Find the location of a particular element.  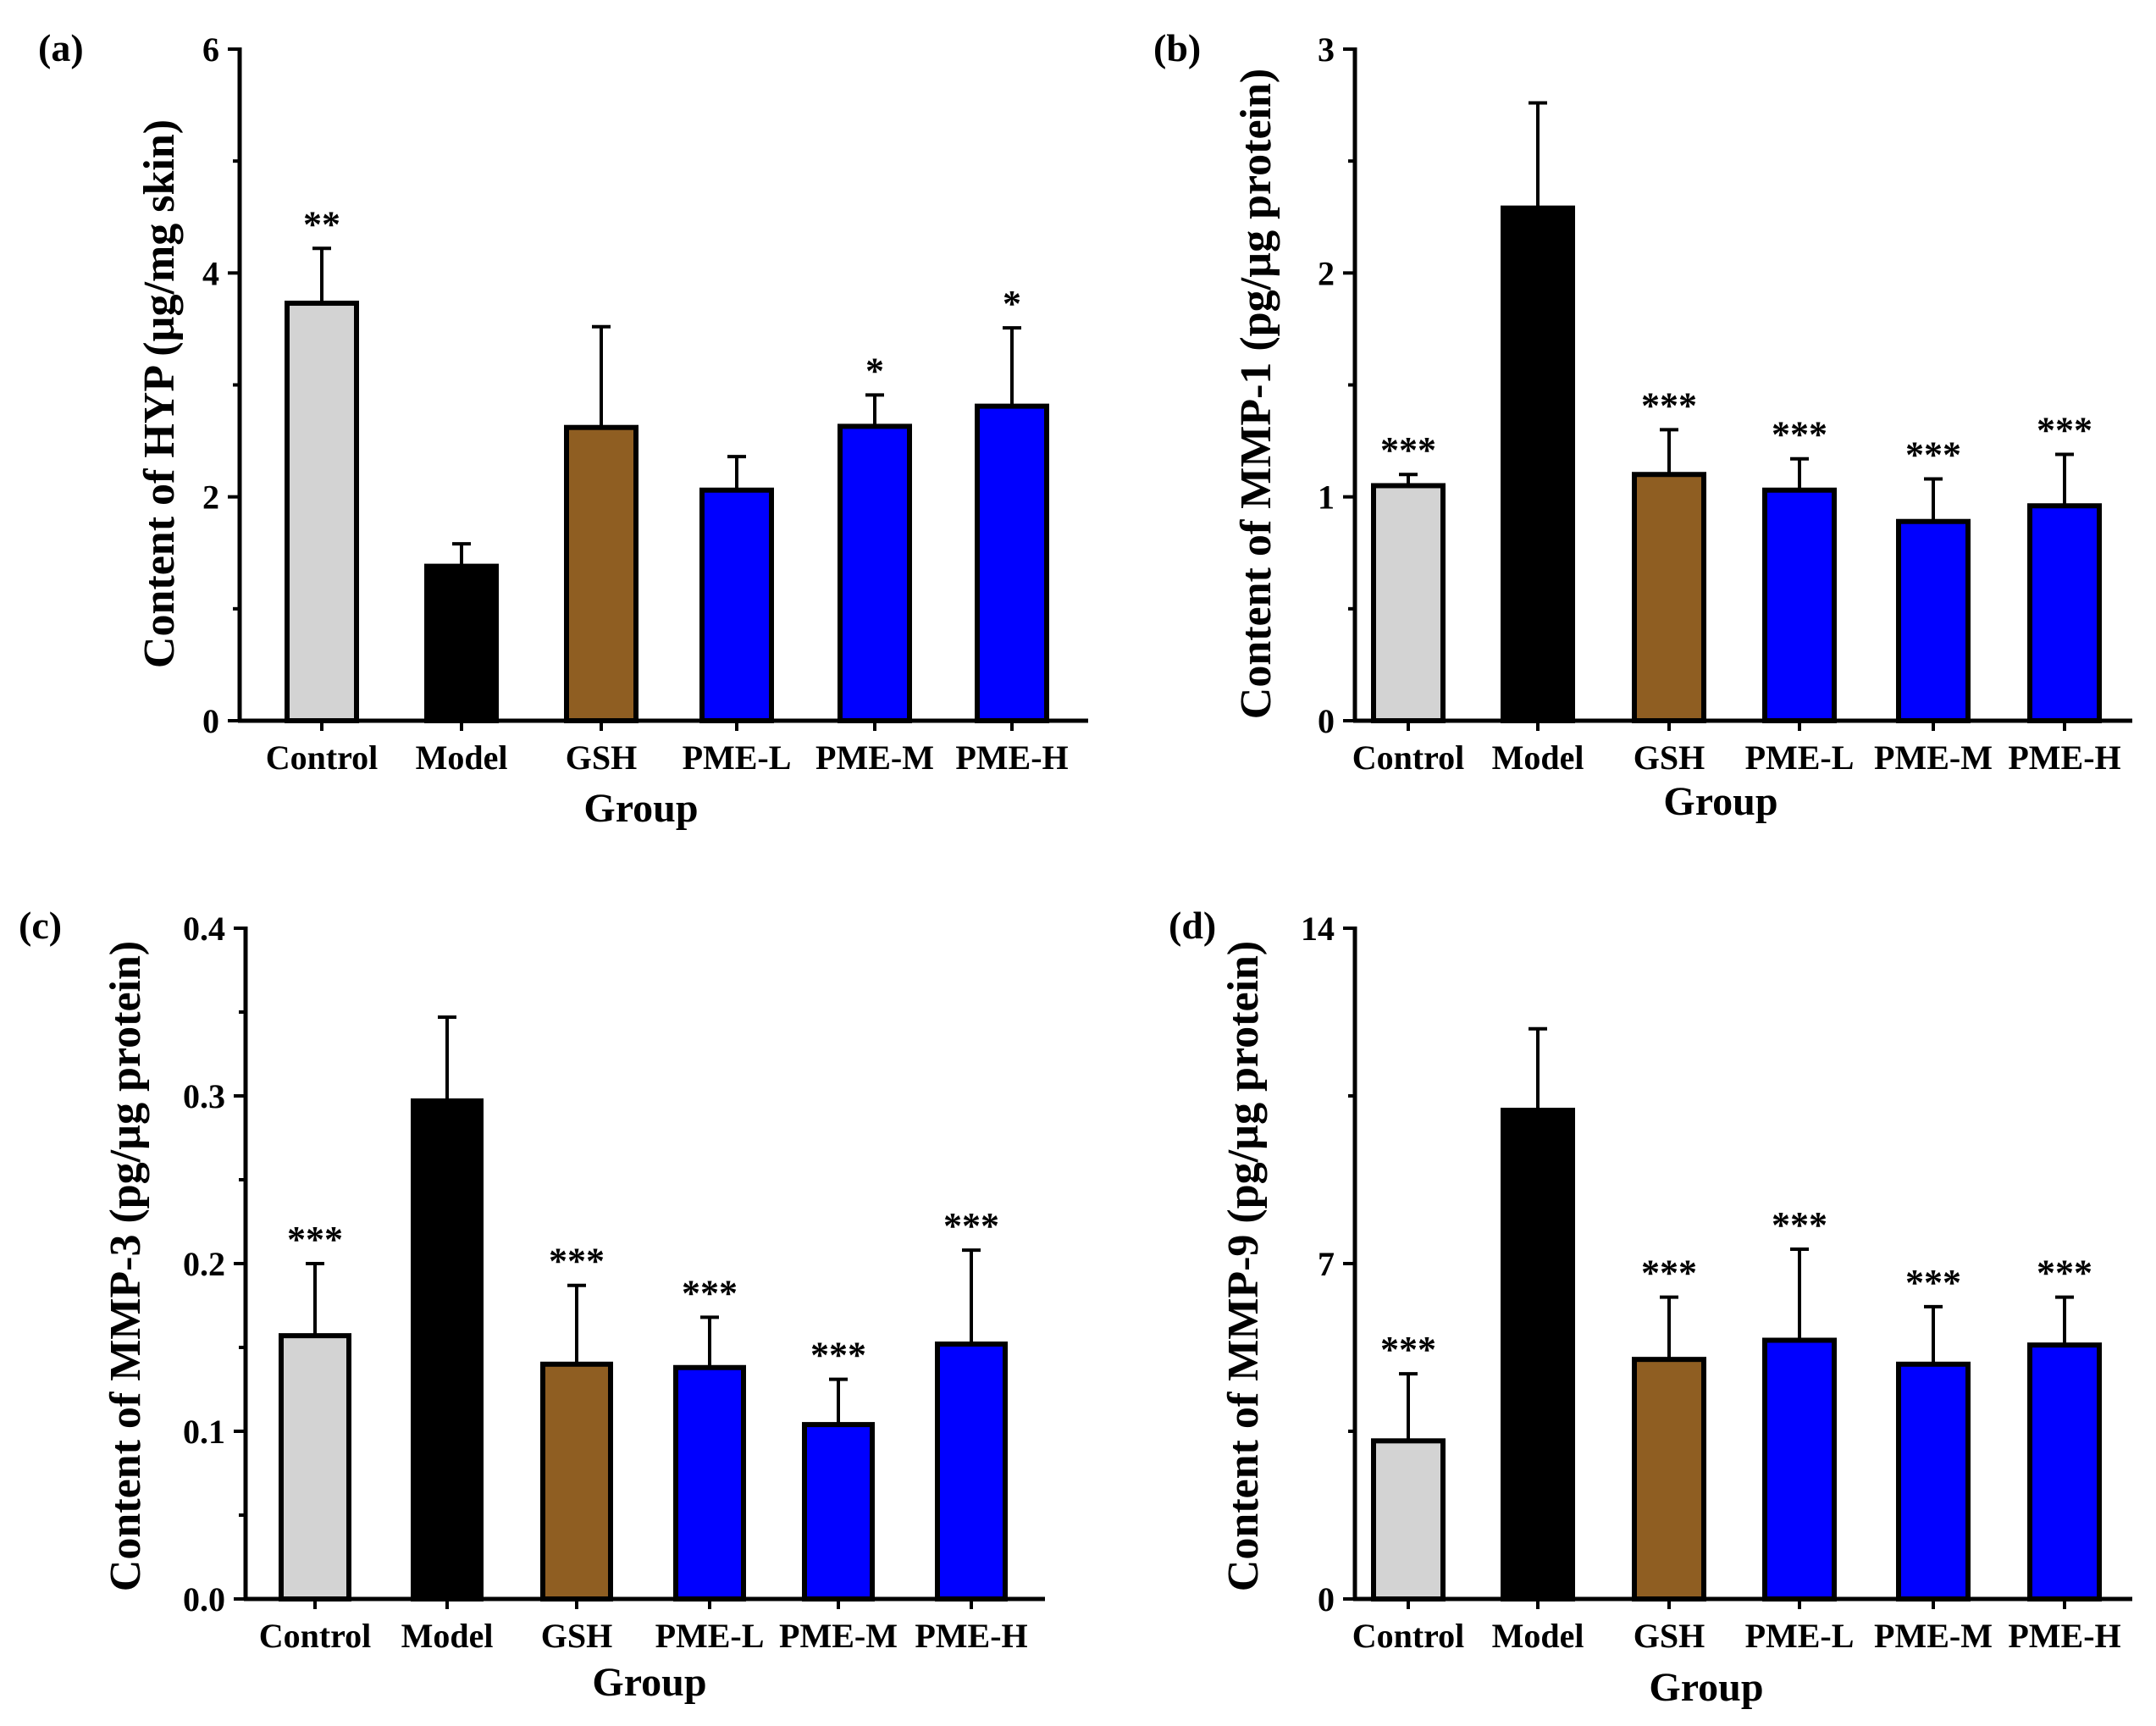

y-axis-label: Content of MMP-1 (pg/µg protein) is located at coordinates (1256, 394).